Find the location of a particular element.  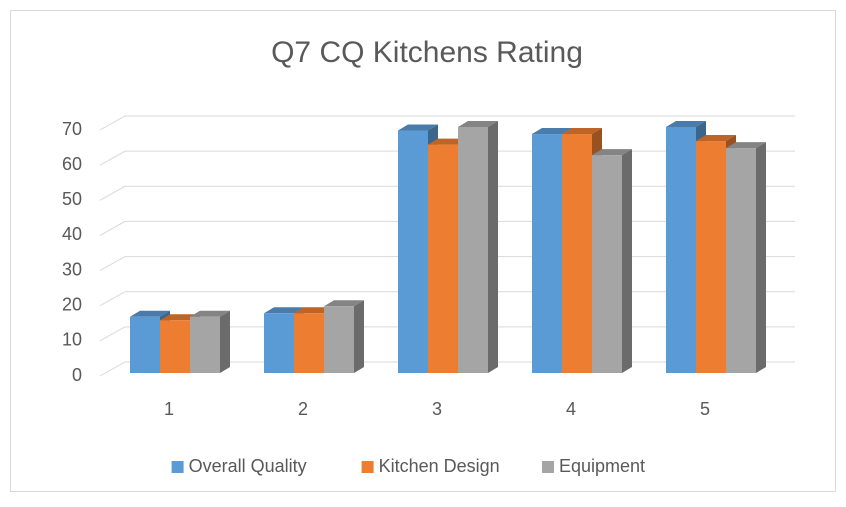

y-tick-label: 0 is located at coordinates (77, 375).